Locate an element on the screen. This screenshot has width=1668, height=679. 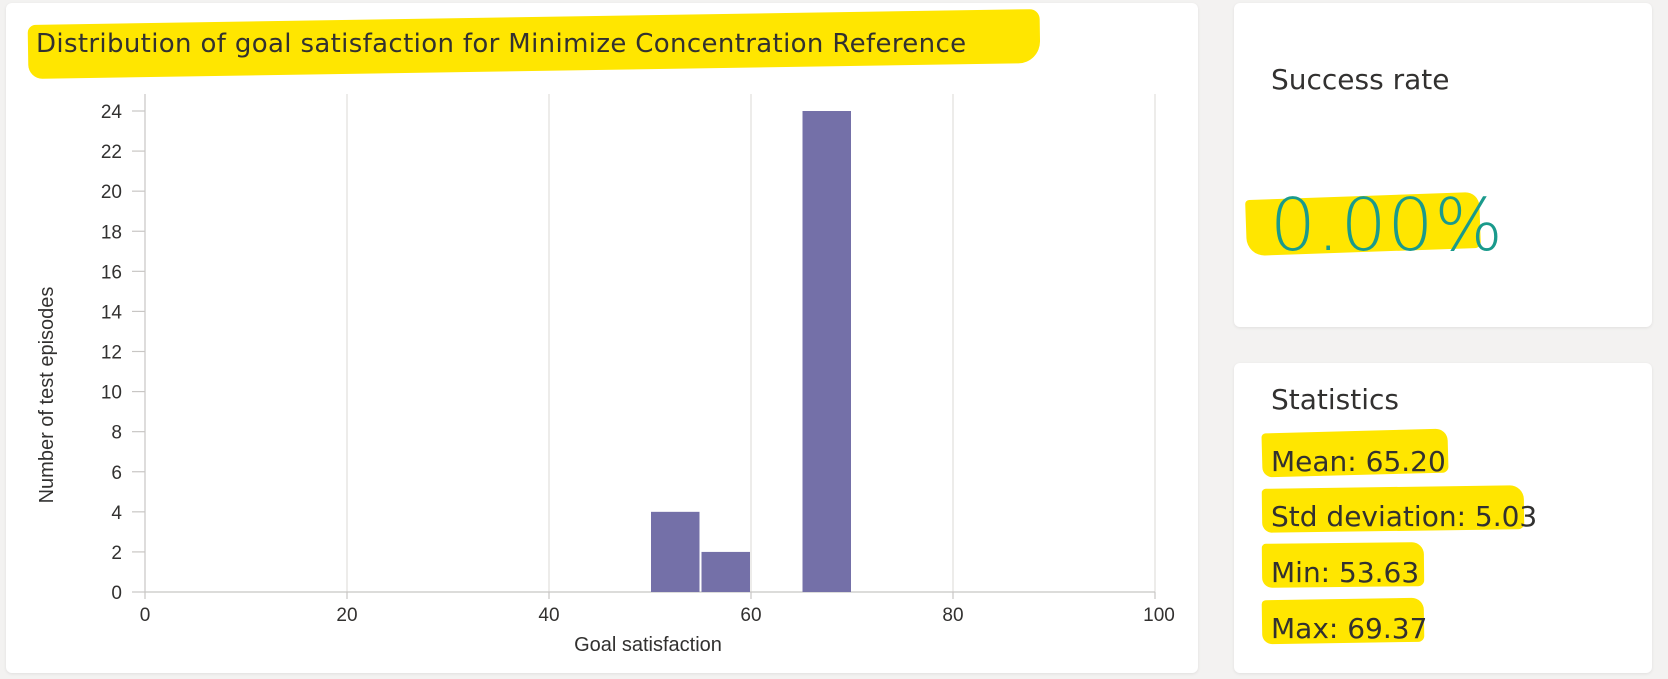
stat-min: Min: 53.63 is located at coordinates (1345, 572).